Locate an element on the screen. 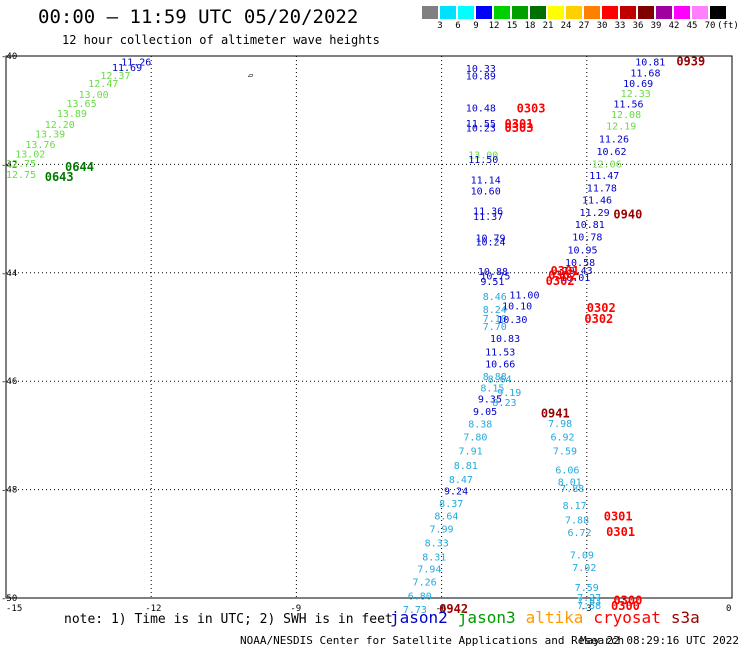 The height and width of the screenshot is (650, 740). wave-height-label: 6.06 is located at coordinates (567, 471).